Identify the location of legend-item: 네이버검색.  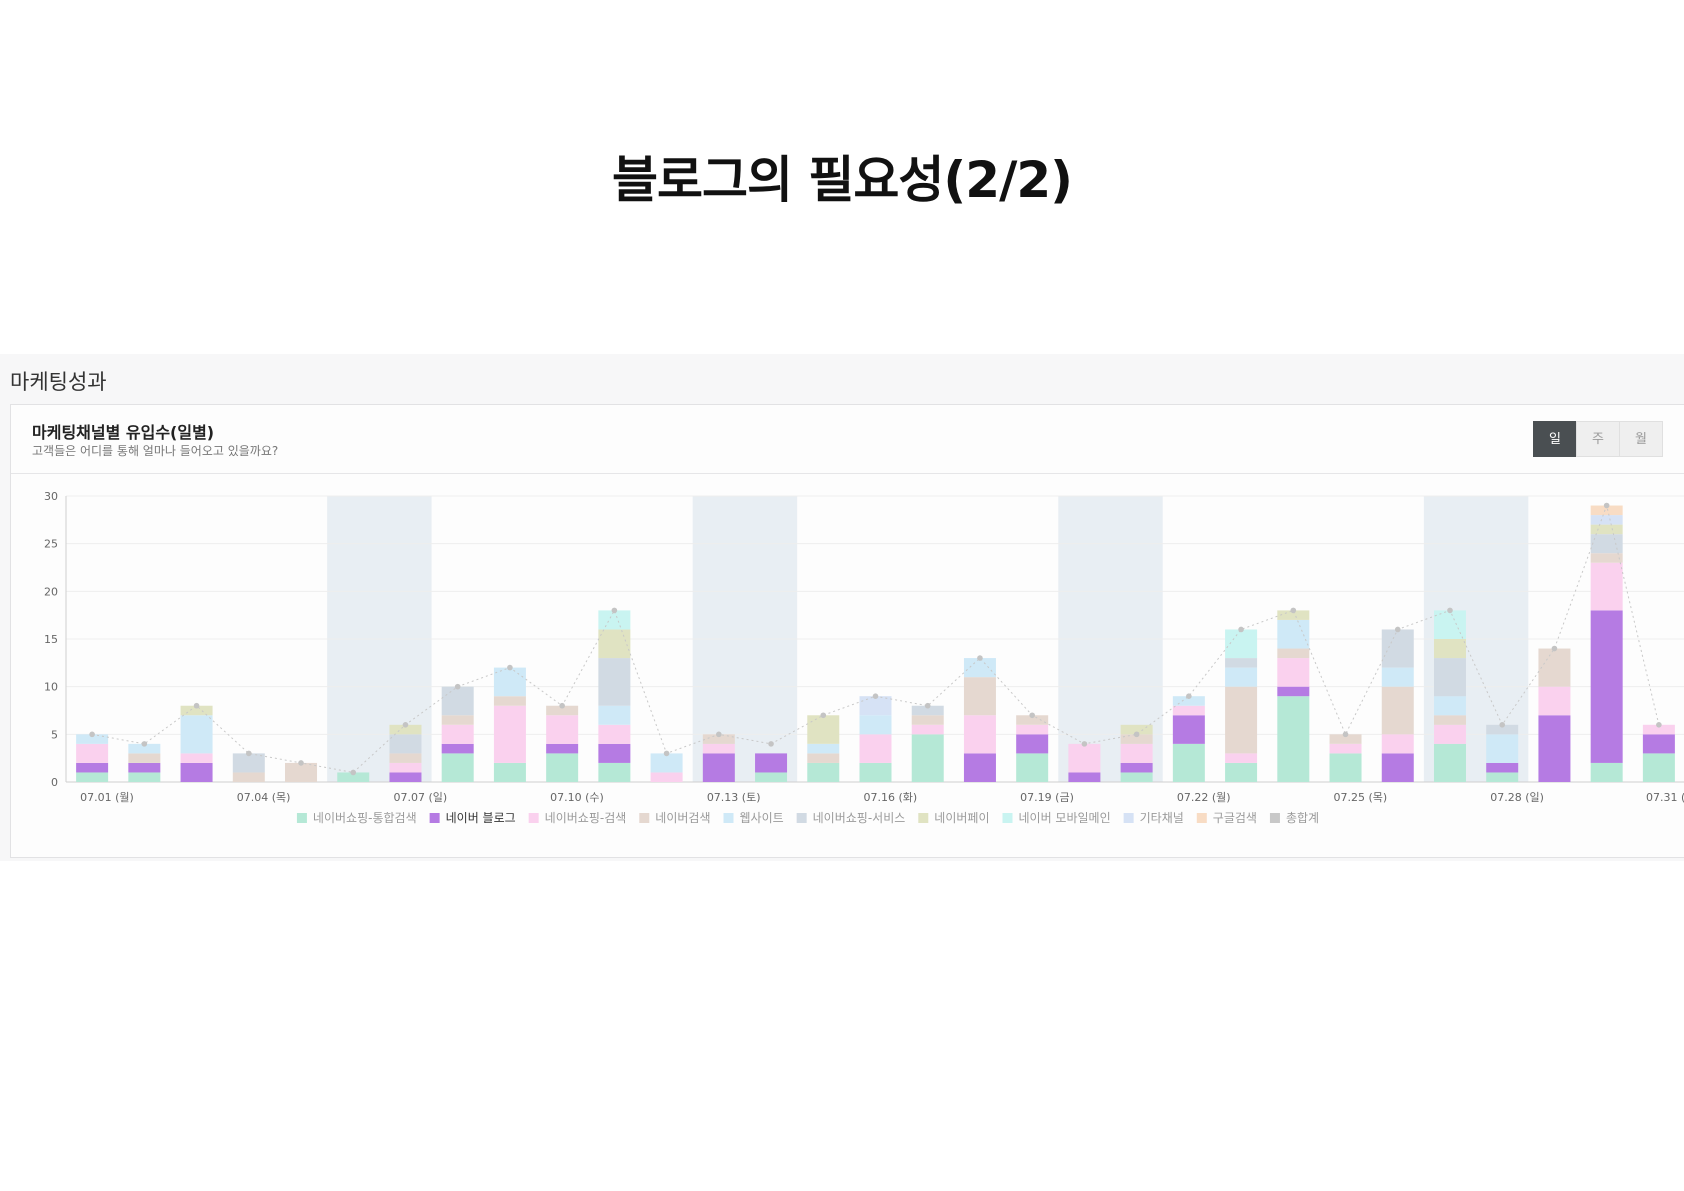
(682, 818).